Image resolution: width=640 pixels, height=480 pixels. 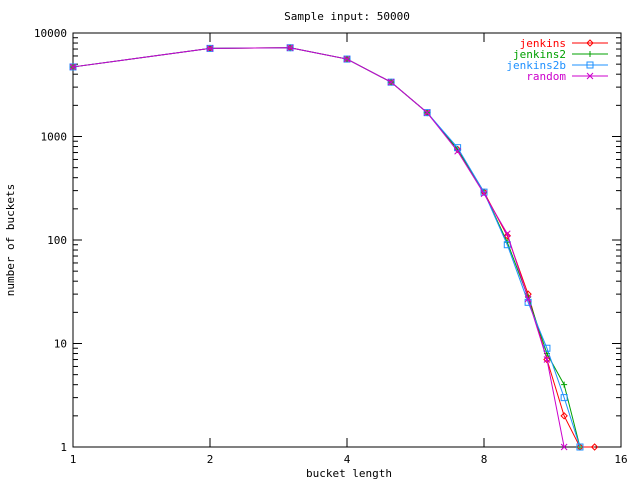 What do you see at coordinates (60, 344) in the screenshot?
I see `y-tick-label: 10` at bounding box center [60, 344].